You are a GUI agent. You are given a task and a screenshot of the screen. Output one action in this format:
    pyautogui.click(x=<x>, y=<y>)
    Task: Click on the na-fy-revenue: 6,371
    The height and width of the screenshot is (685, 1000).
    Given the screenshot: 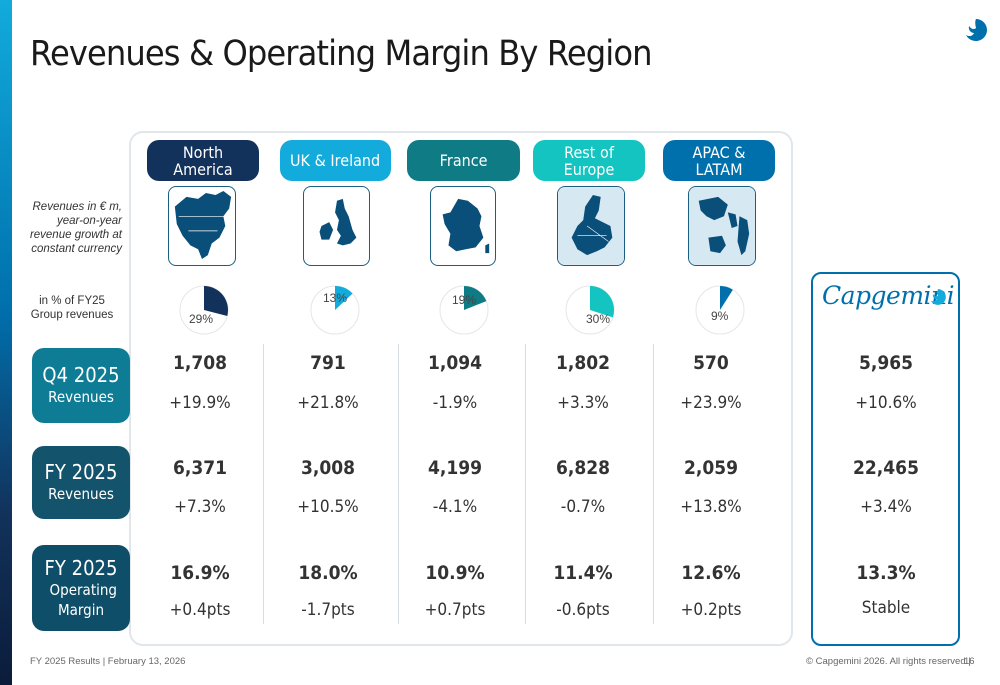 What is the action you would take?
    pyautogui.click(x=200, y=468)
    